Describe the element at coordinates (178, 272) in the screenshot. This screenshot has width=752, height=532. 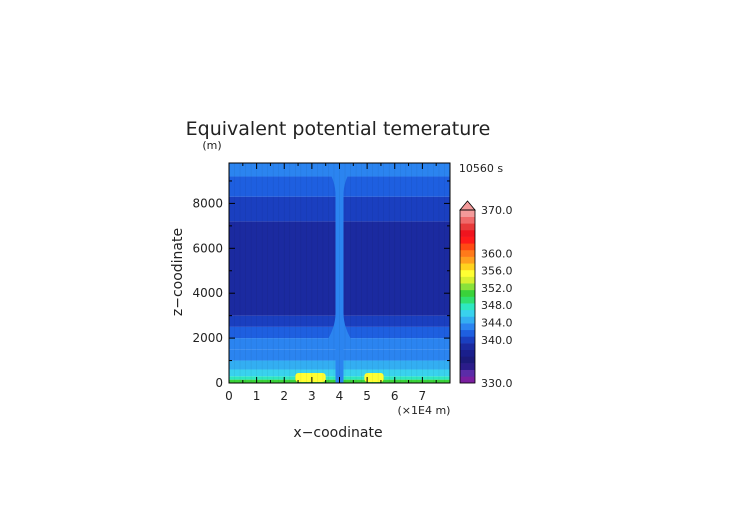
I see `y-axis-label: z−coodinate` at that location.